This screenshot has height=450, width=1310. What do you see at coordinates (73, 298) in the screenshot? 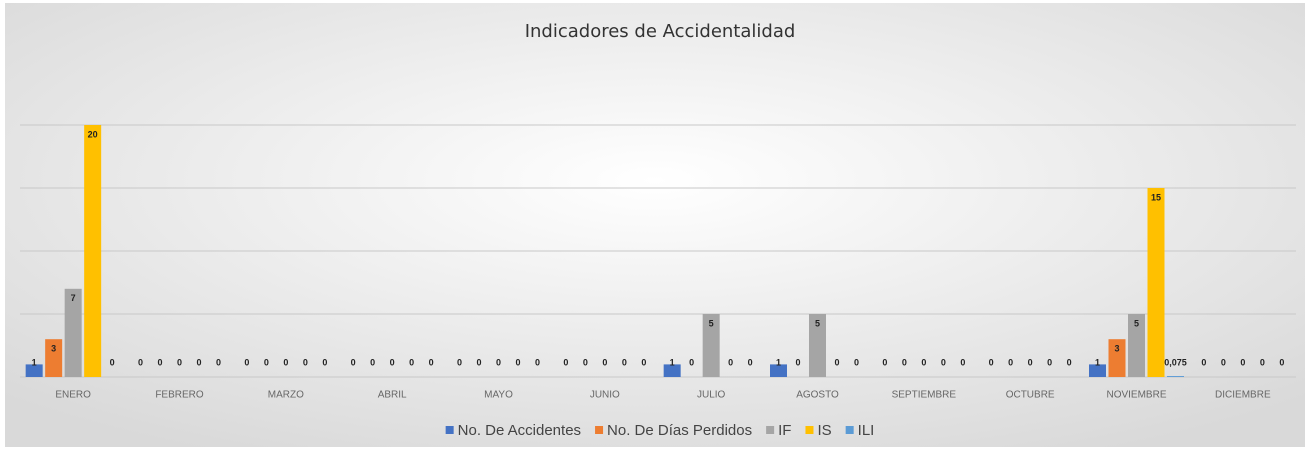
I see `data-label: 7` at bounding box center [73, 298].